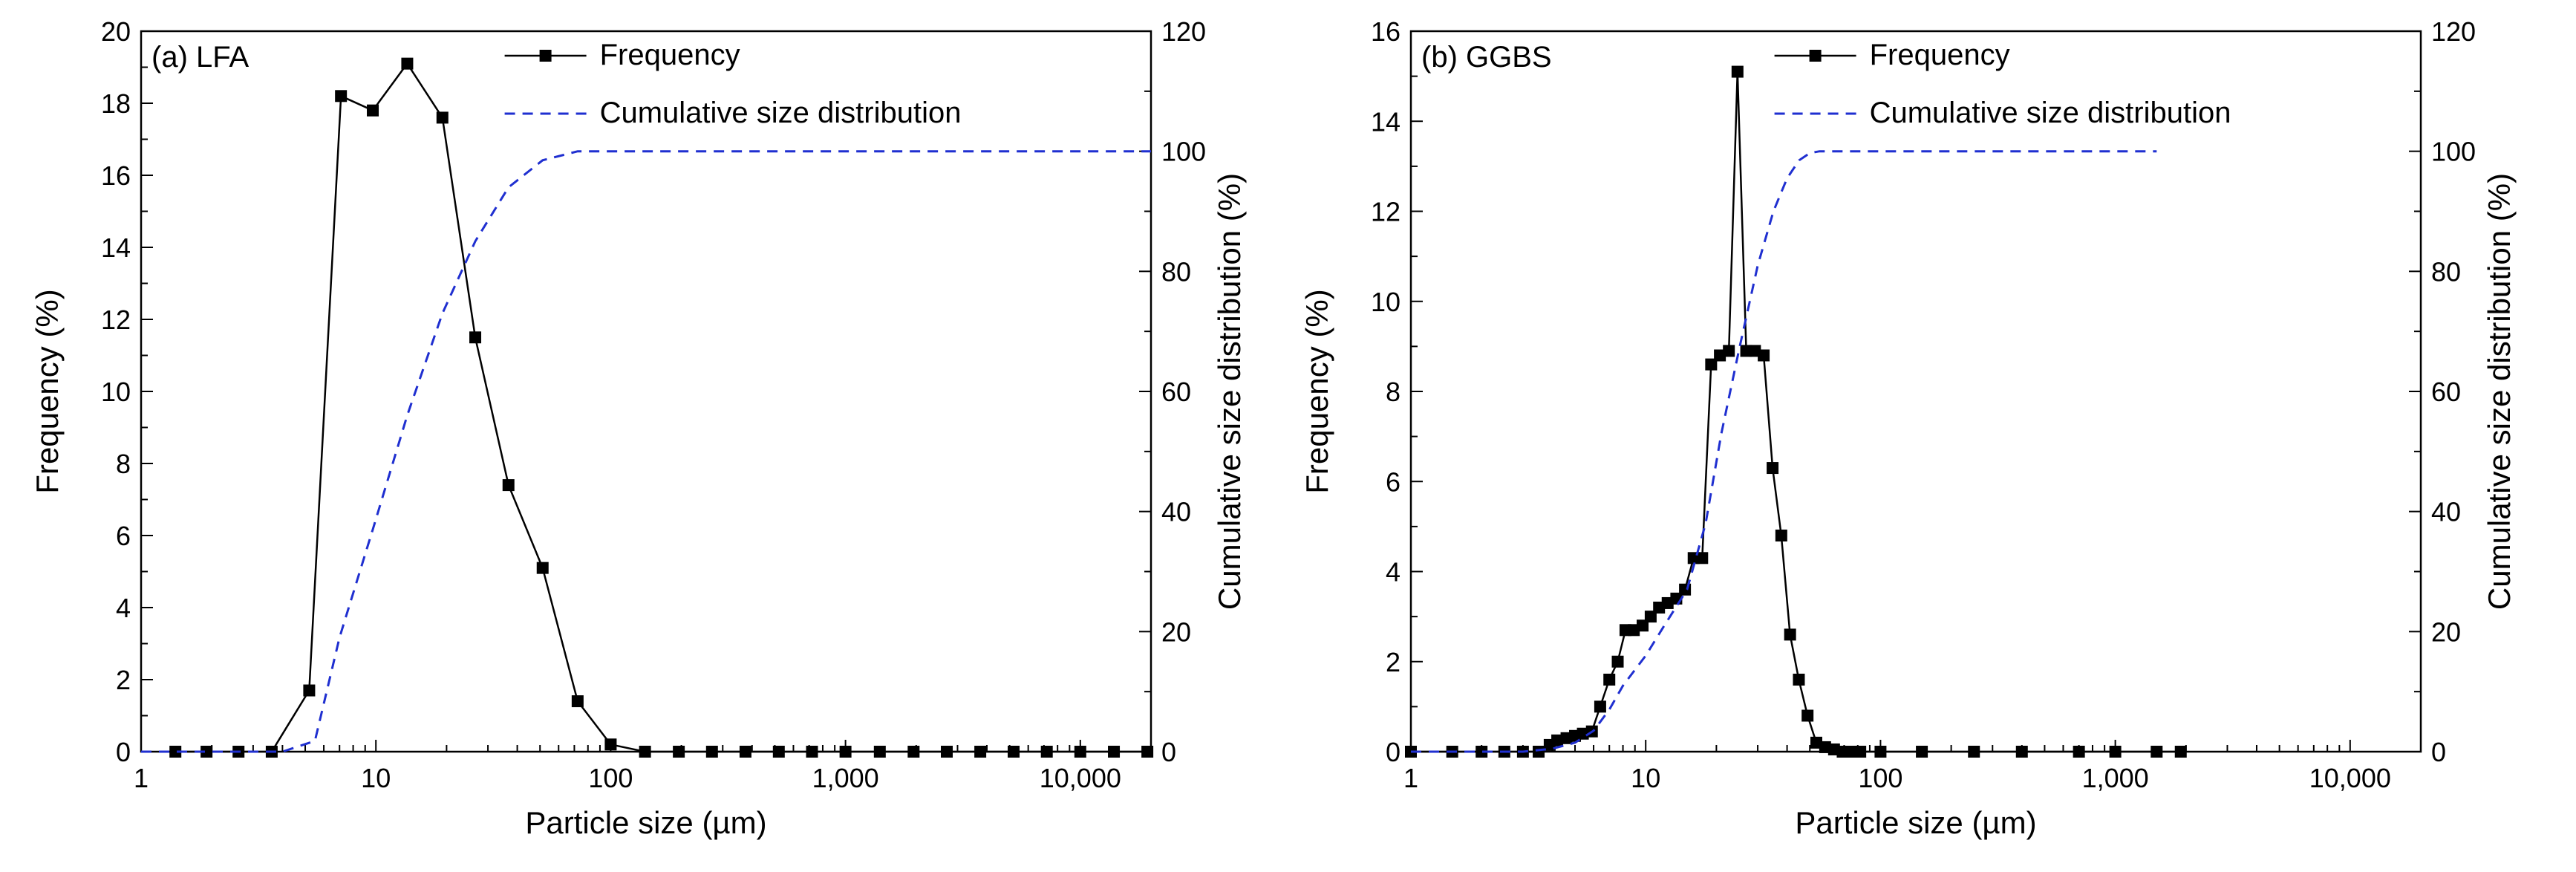 This screenshot has width=2576, height=872. Describe the element at coordinates (116, 31) in the screenshot. I see `y-tick-label: 20` at that location.